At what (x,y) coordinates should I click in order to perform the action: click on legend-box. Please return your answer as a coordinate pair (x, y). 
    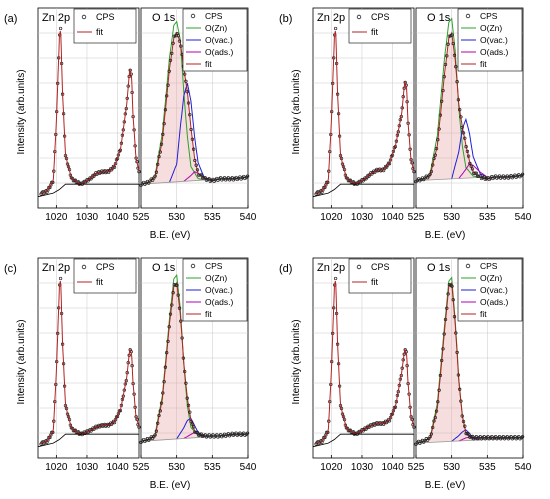
    Looking at the image, I should click on (380, 26).